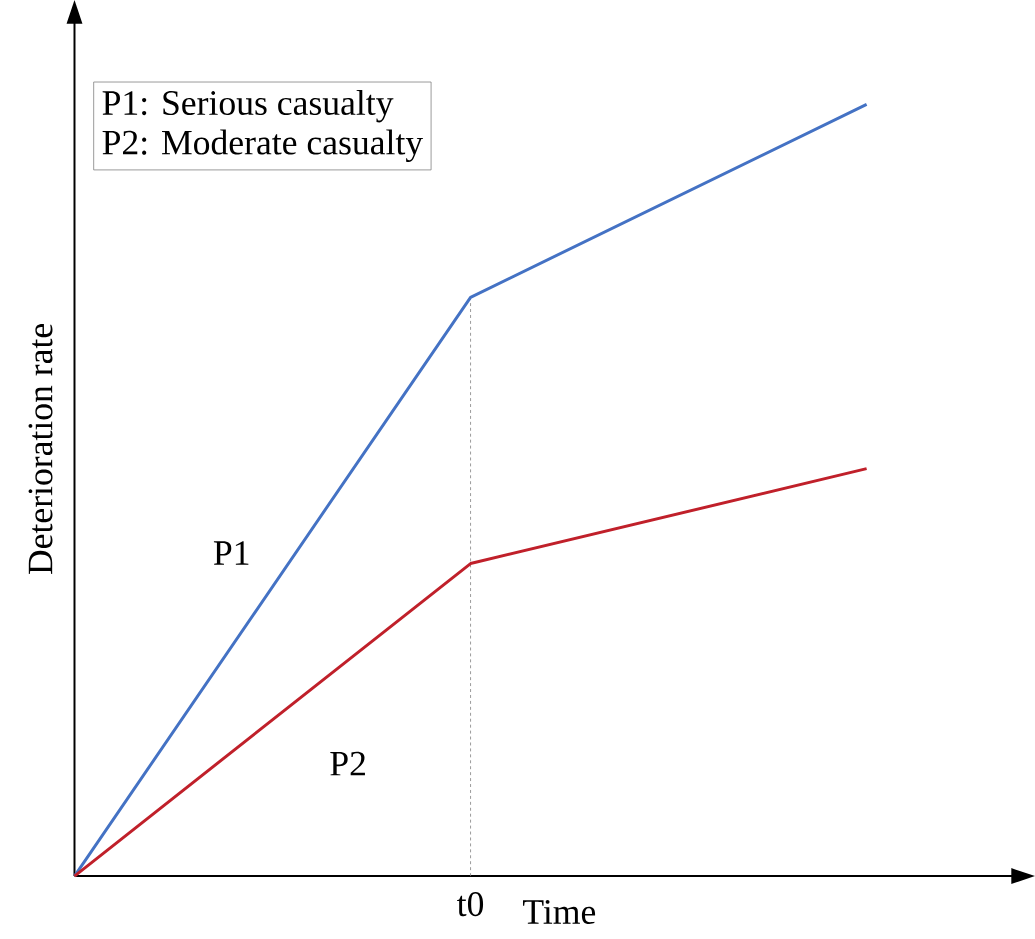 This screenshot has height=939, width=1035. What do you see at coordinates (347, 763) in the screenshot?
I see `series-label: P2` at bounding box center [347, 763].